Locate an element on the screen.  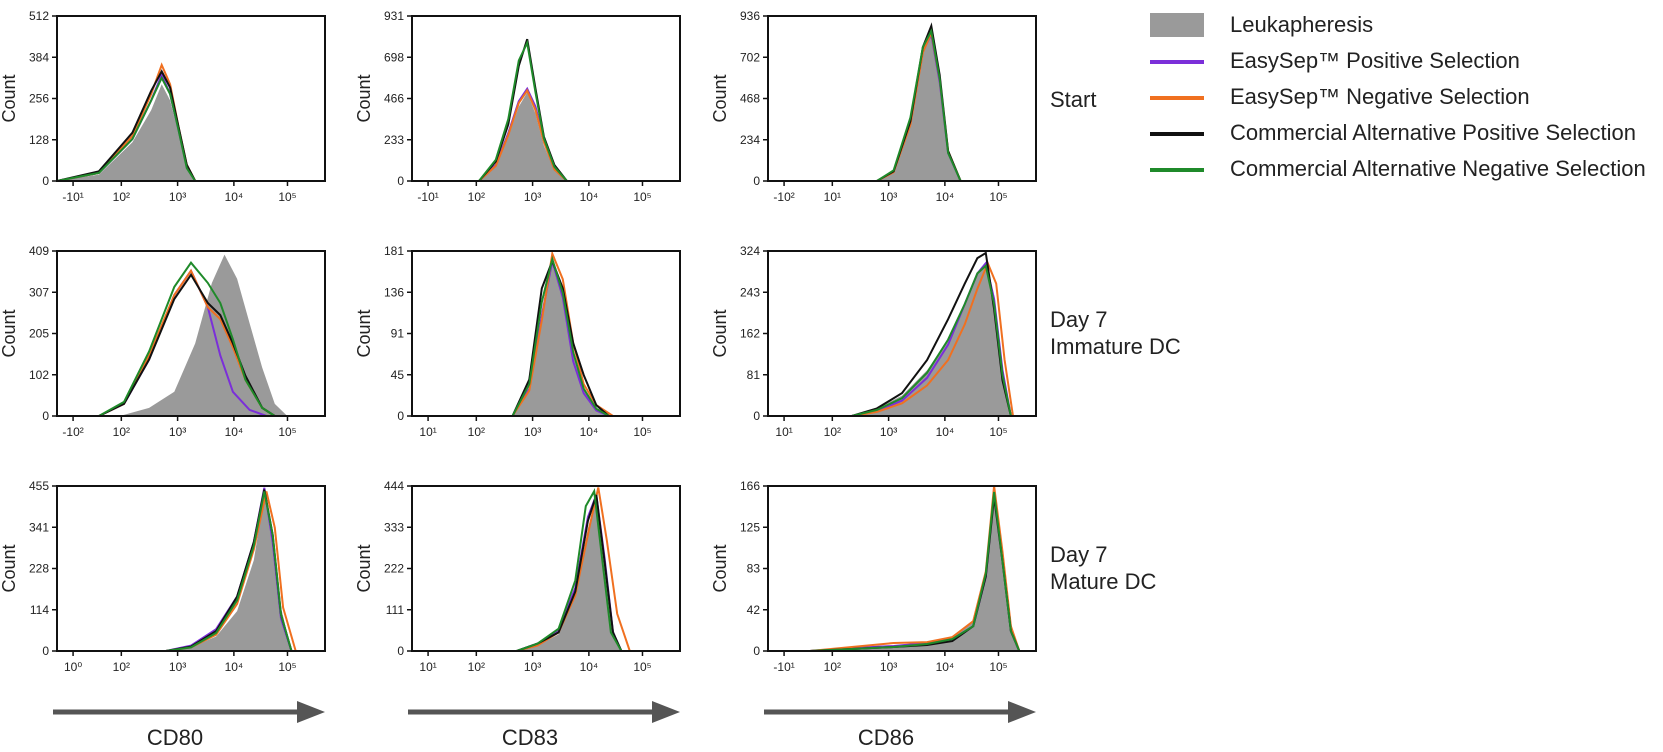
y-tick-label: 409 is located at coordinates (39, 251).